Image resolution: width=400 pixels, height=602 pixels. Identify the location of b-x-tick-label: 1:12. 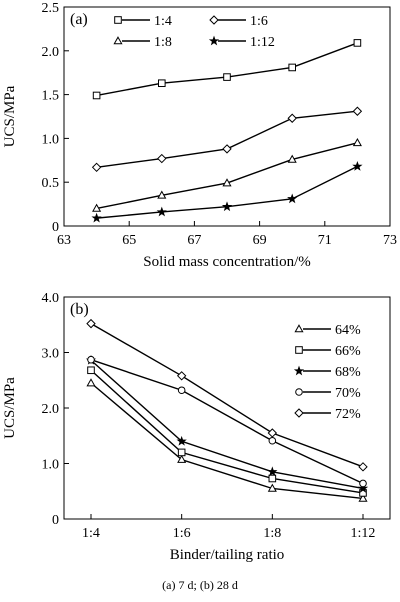
(363, 533).